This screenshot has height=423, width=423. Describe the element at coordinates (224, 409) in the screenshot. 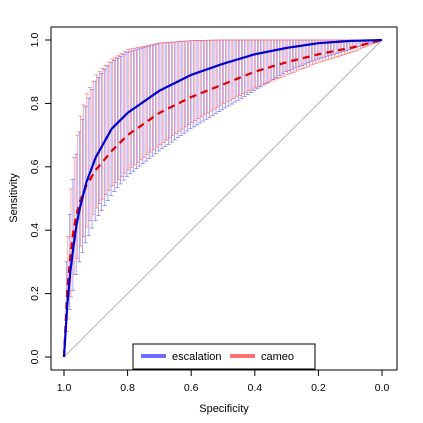

I see `x-axis-title: Specificity` at that location.